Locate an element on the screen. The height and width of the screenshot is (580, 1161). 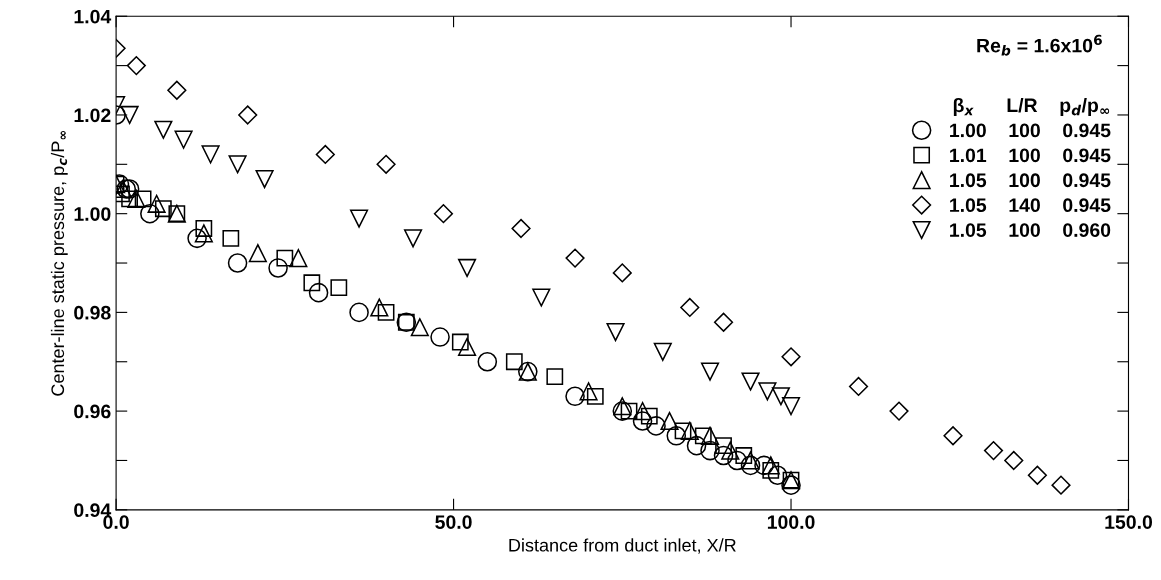
y-tick-label: 0.96 is located at coordinates (92, 411).